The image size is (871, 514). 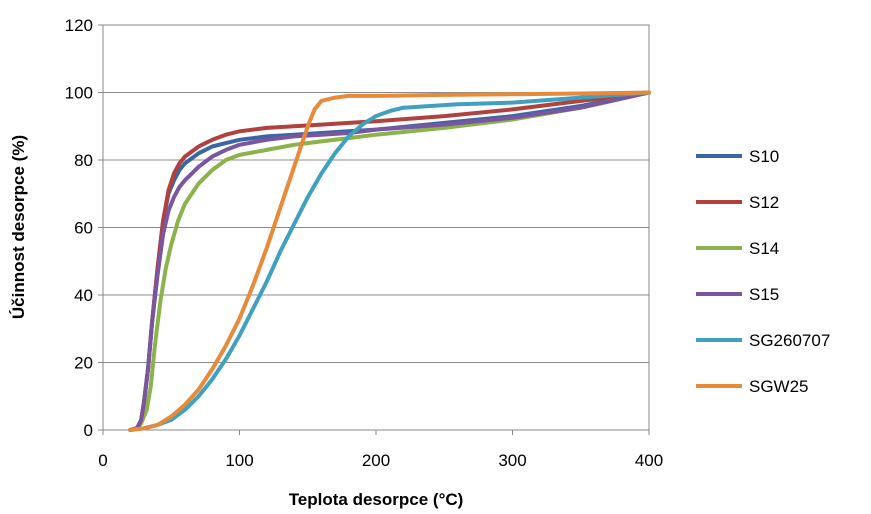 What do you see at coordinates (102, 460) in the screenshot?
I see `x-tick-label: 0` at bounding box center [102, 460].